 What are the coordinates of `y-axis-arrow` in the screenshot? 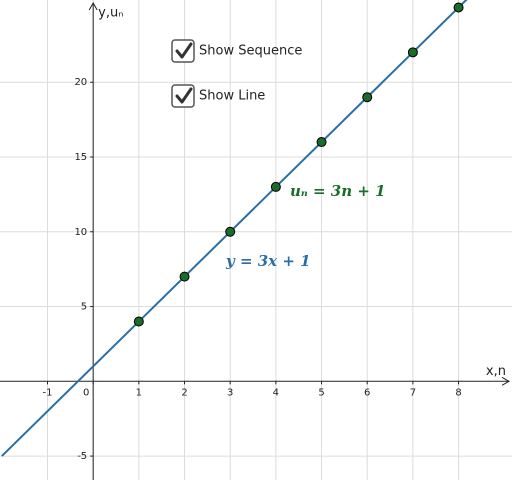 It's located at (93, 6).